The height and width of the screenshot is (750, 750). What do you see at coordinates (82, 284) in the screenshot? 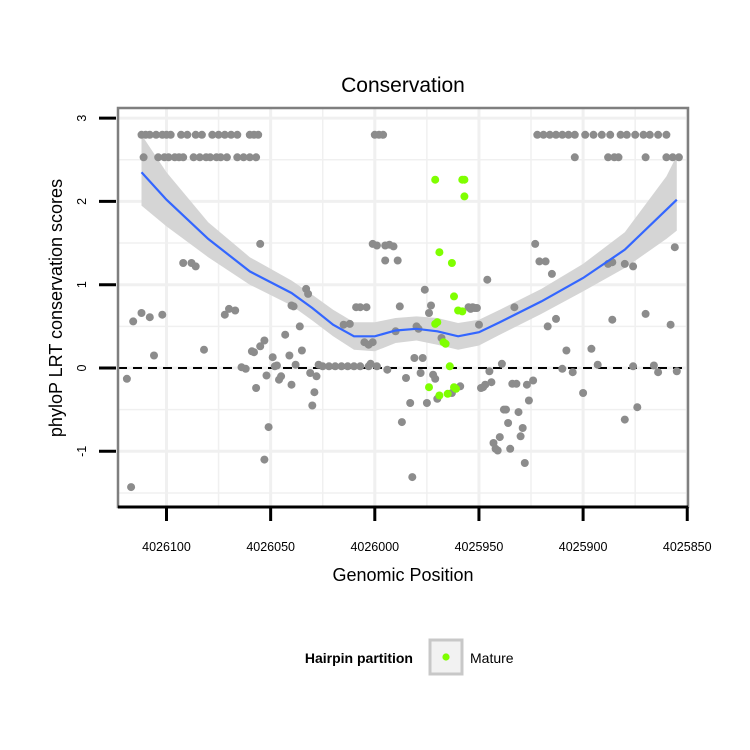
I see `y-tick-label: 1` at bounding box center [82, 284].